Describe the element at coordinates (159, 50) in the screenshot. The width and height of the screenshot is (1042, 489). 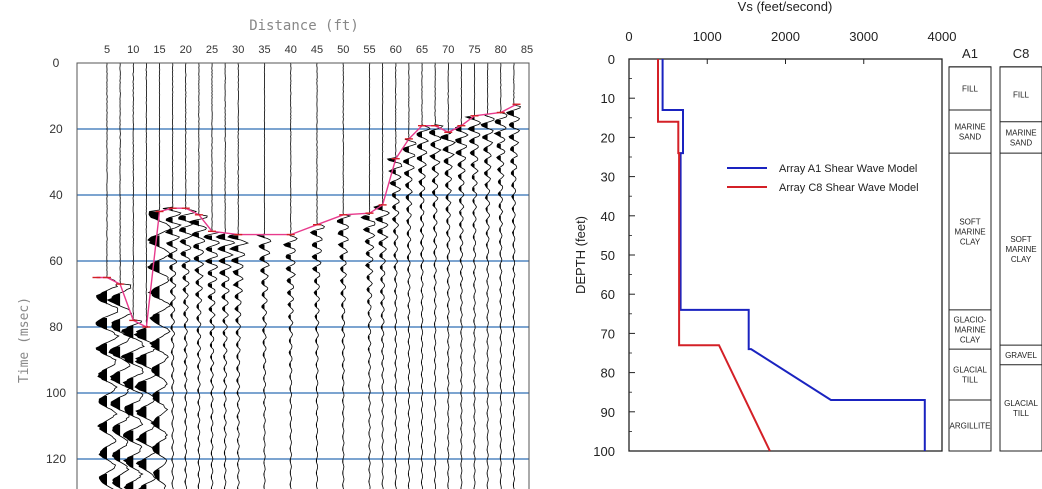
I see `x-tick-label: 15` at that location.